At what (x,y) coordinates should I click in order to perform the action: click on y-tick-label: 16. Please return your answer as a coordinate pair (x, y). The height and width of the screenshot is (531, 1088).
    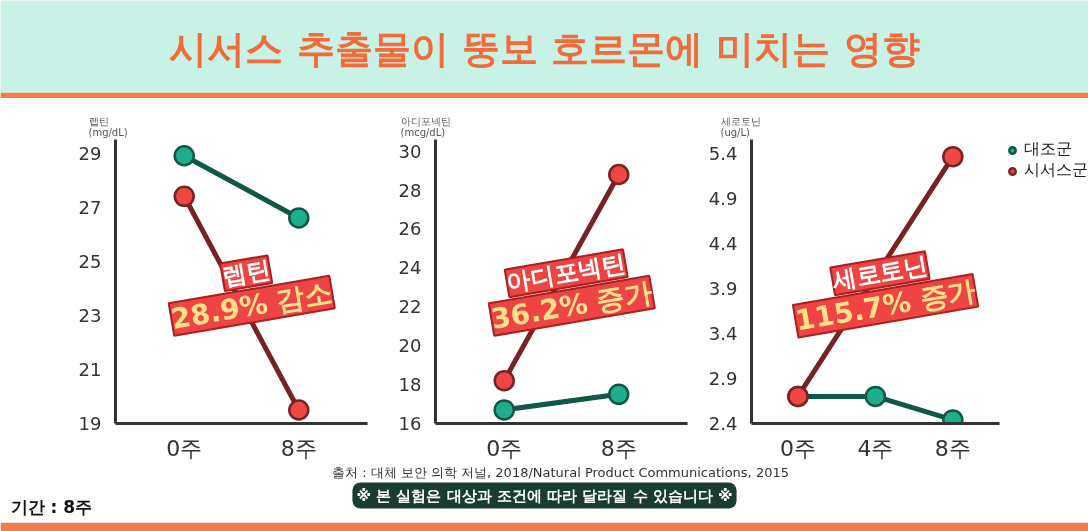
    Looking at the image, I should click on (410, 423).